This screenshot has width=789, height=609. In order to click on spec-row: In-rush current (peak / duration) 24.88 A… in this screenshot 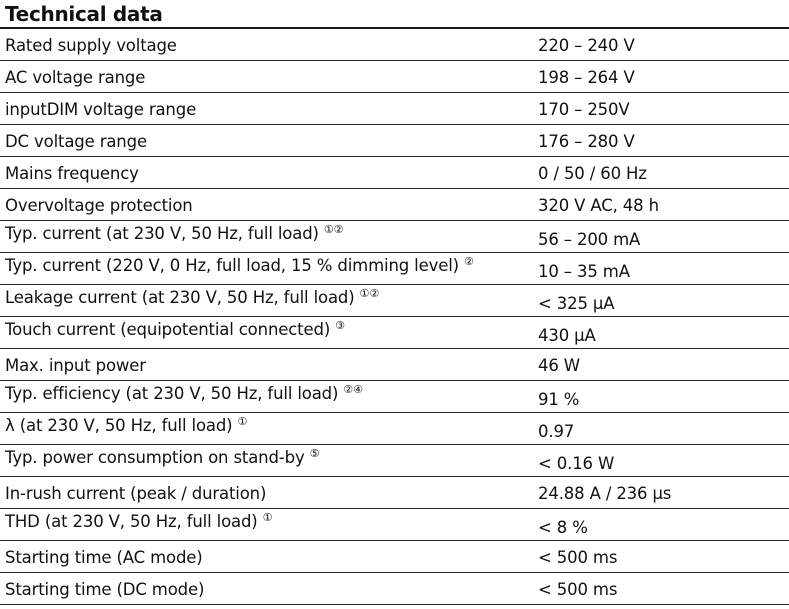, I will do `click(394, 493)`.